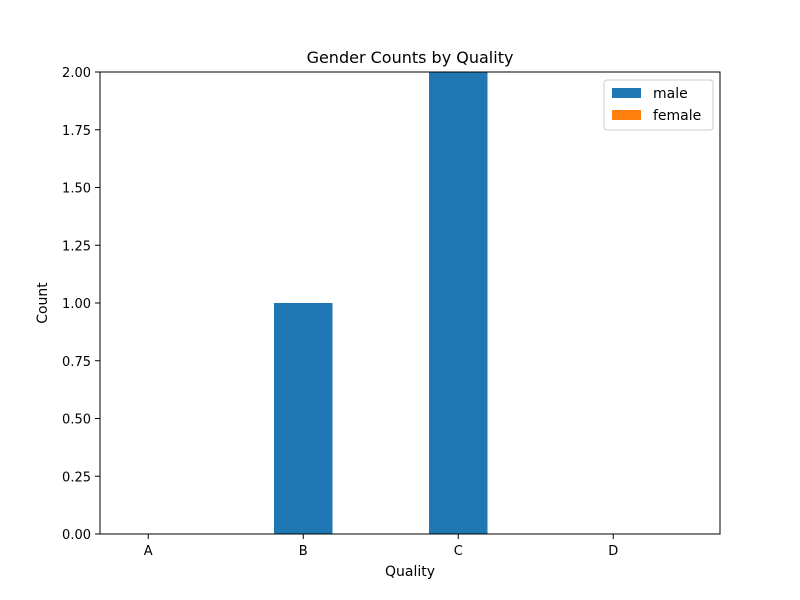 The height and width of the screenshot is (600, 800). Describe the element at coordinates (381, 546) in the screenshot. I see `x-axis: A B C D` at that location.